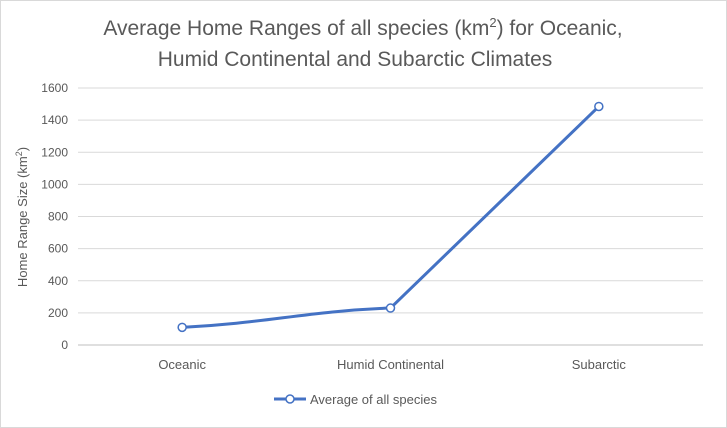 This screenshot has width=727, height=428. Describe the element at coordinates (58, 249) in the screenshot. I see `y-tick-label: 600` at that location.